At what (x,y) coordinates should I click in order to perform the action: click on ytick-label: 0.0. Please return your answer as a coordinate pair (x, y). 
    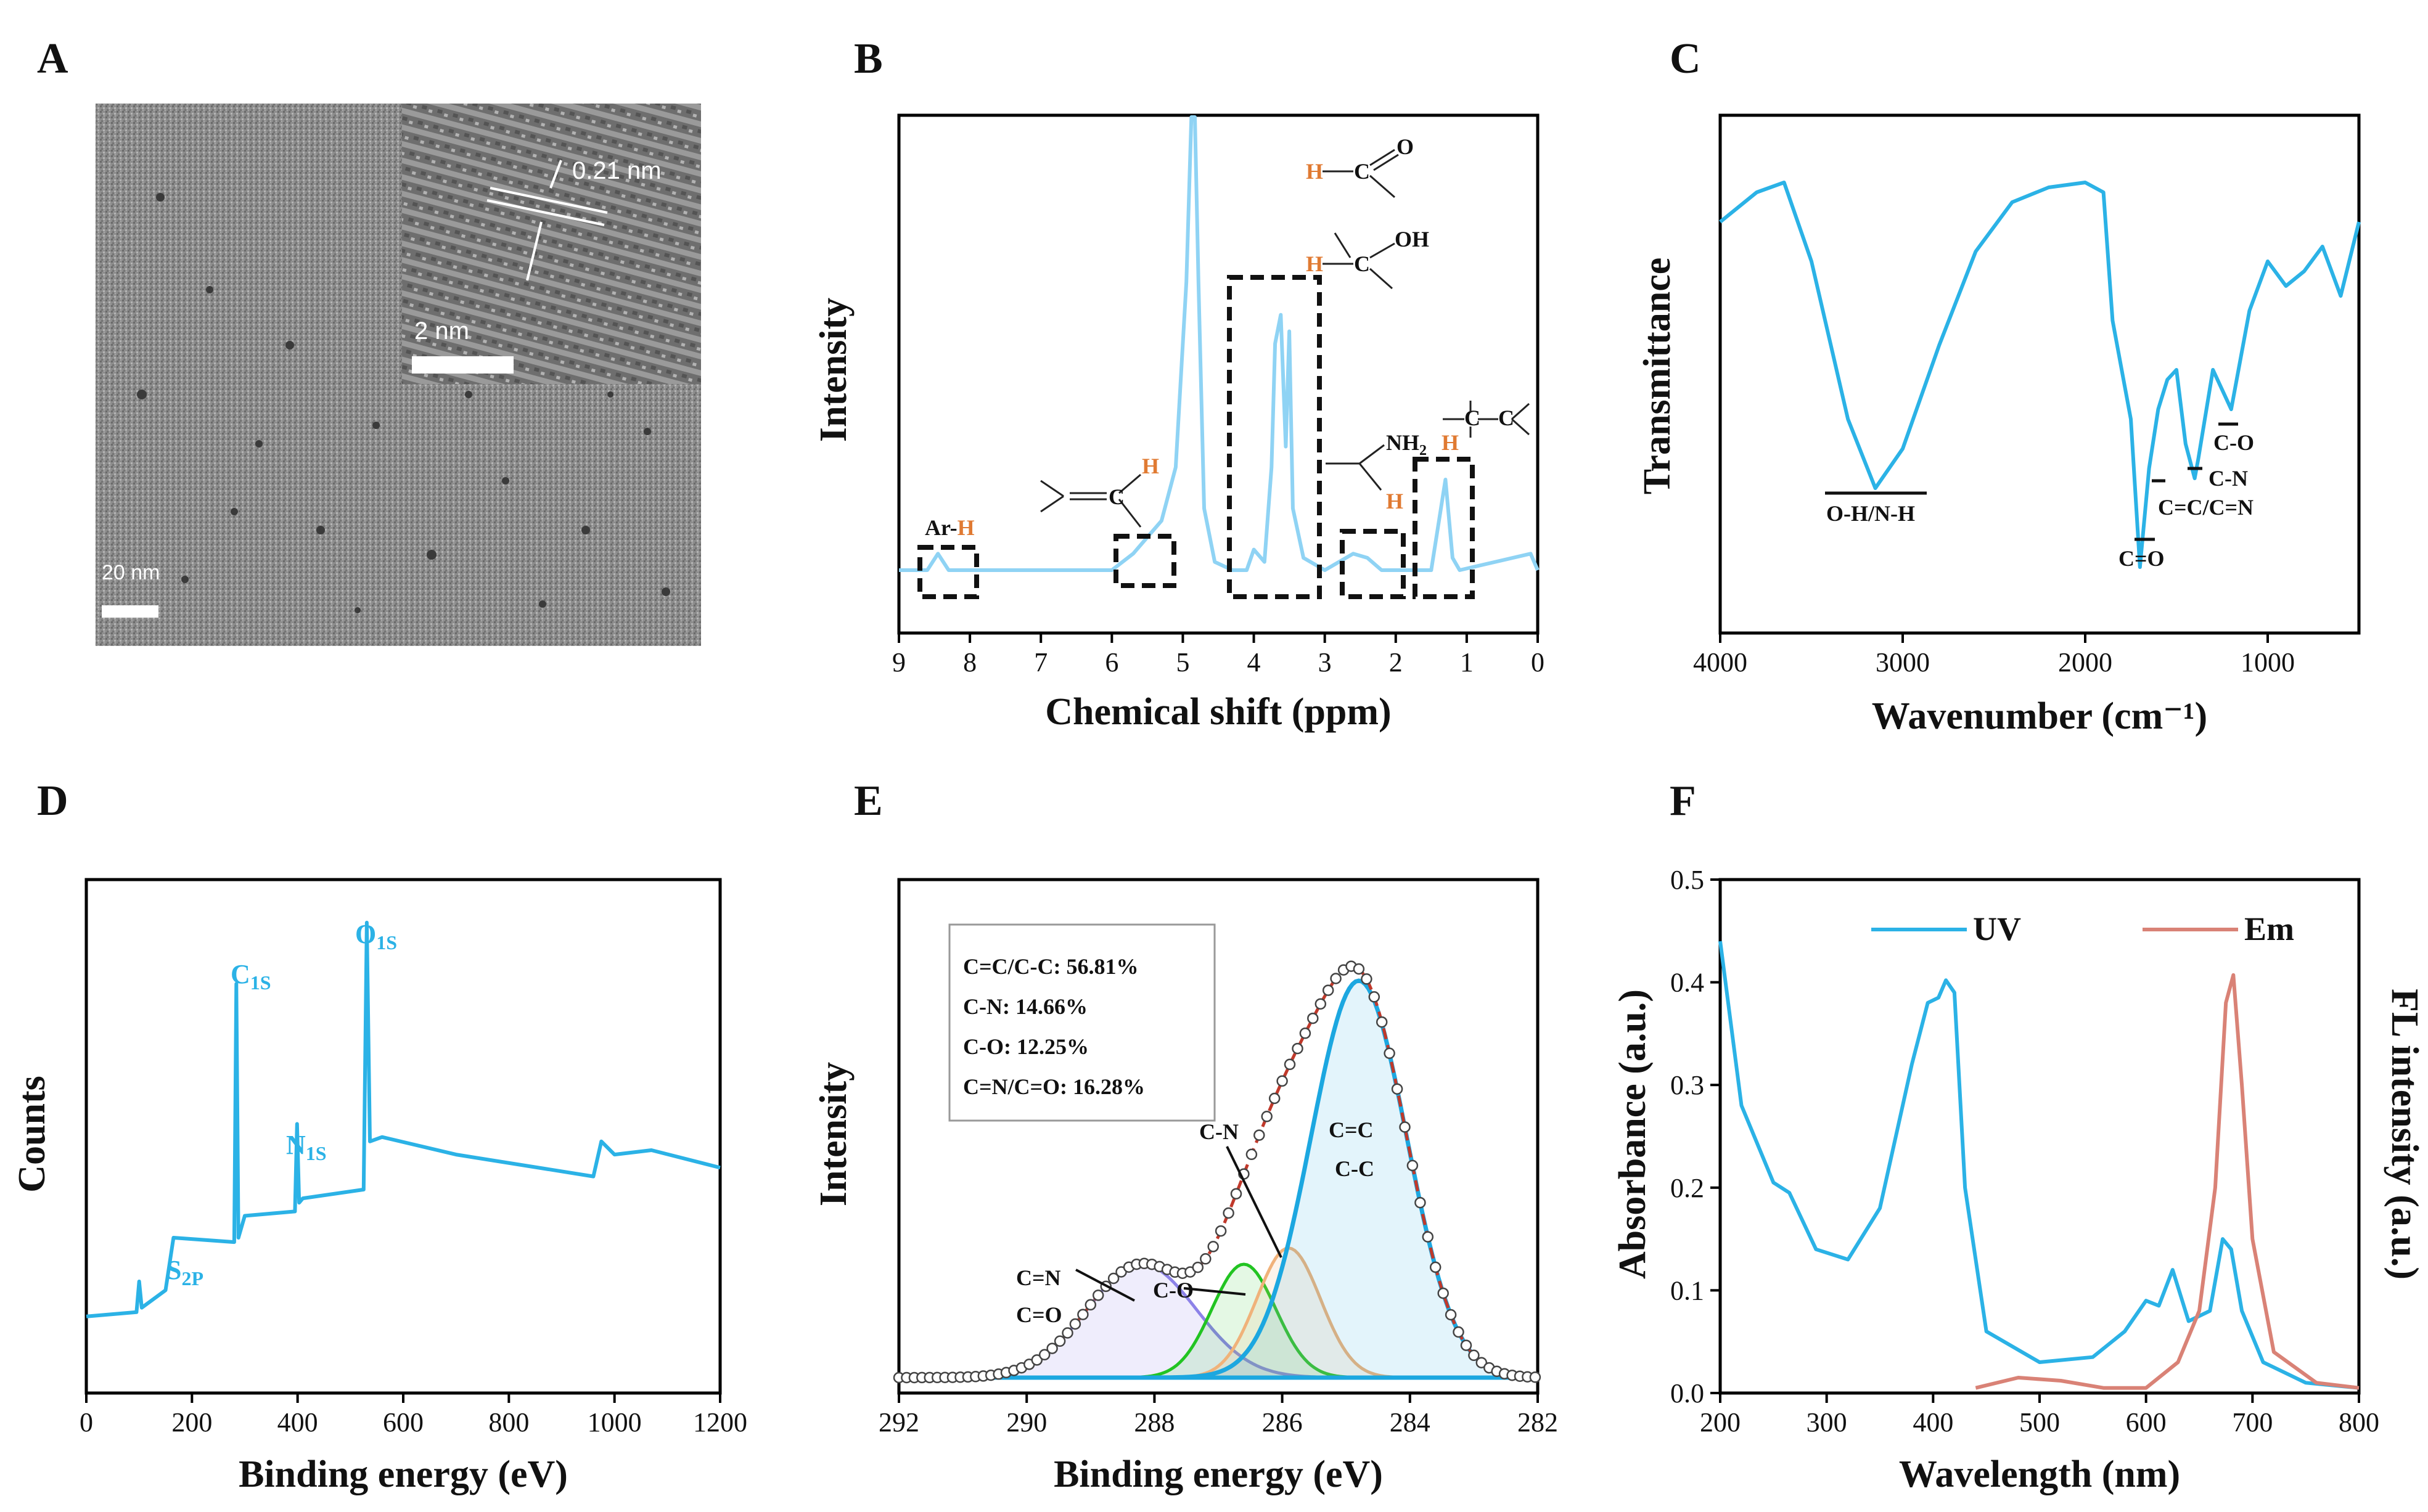
    Looking at the image, I should click on (1687, 1393).